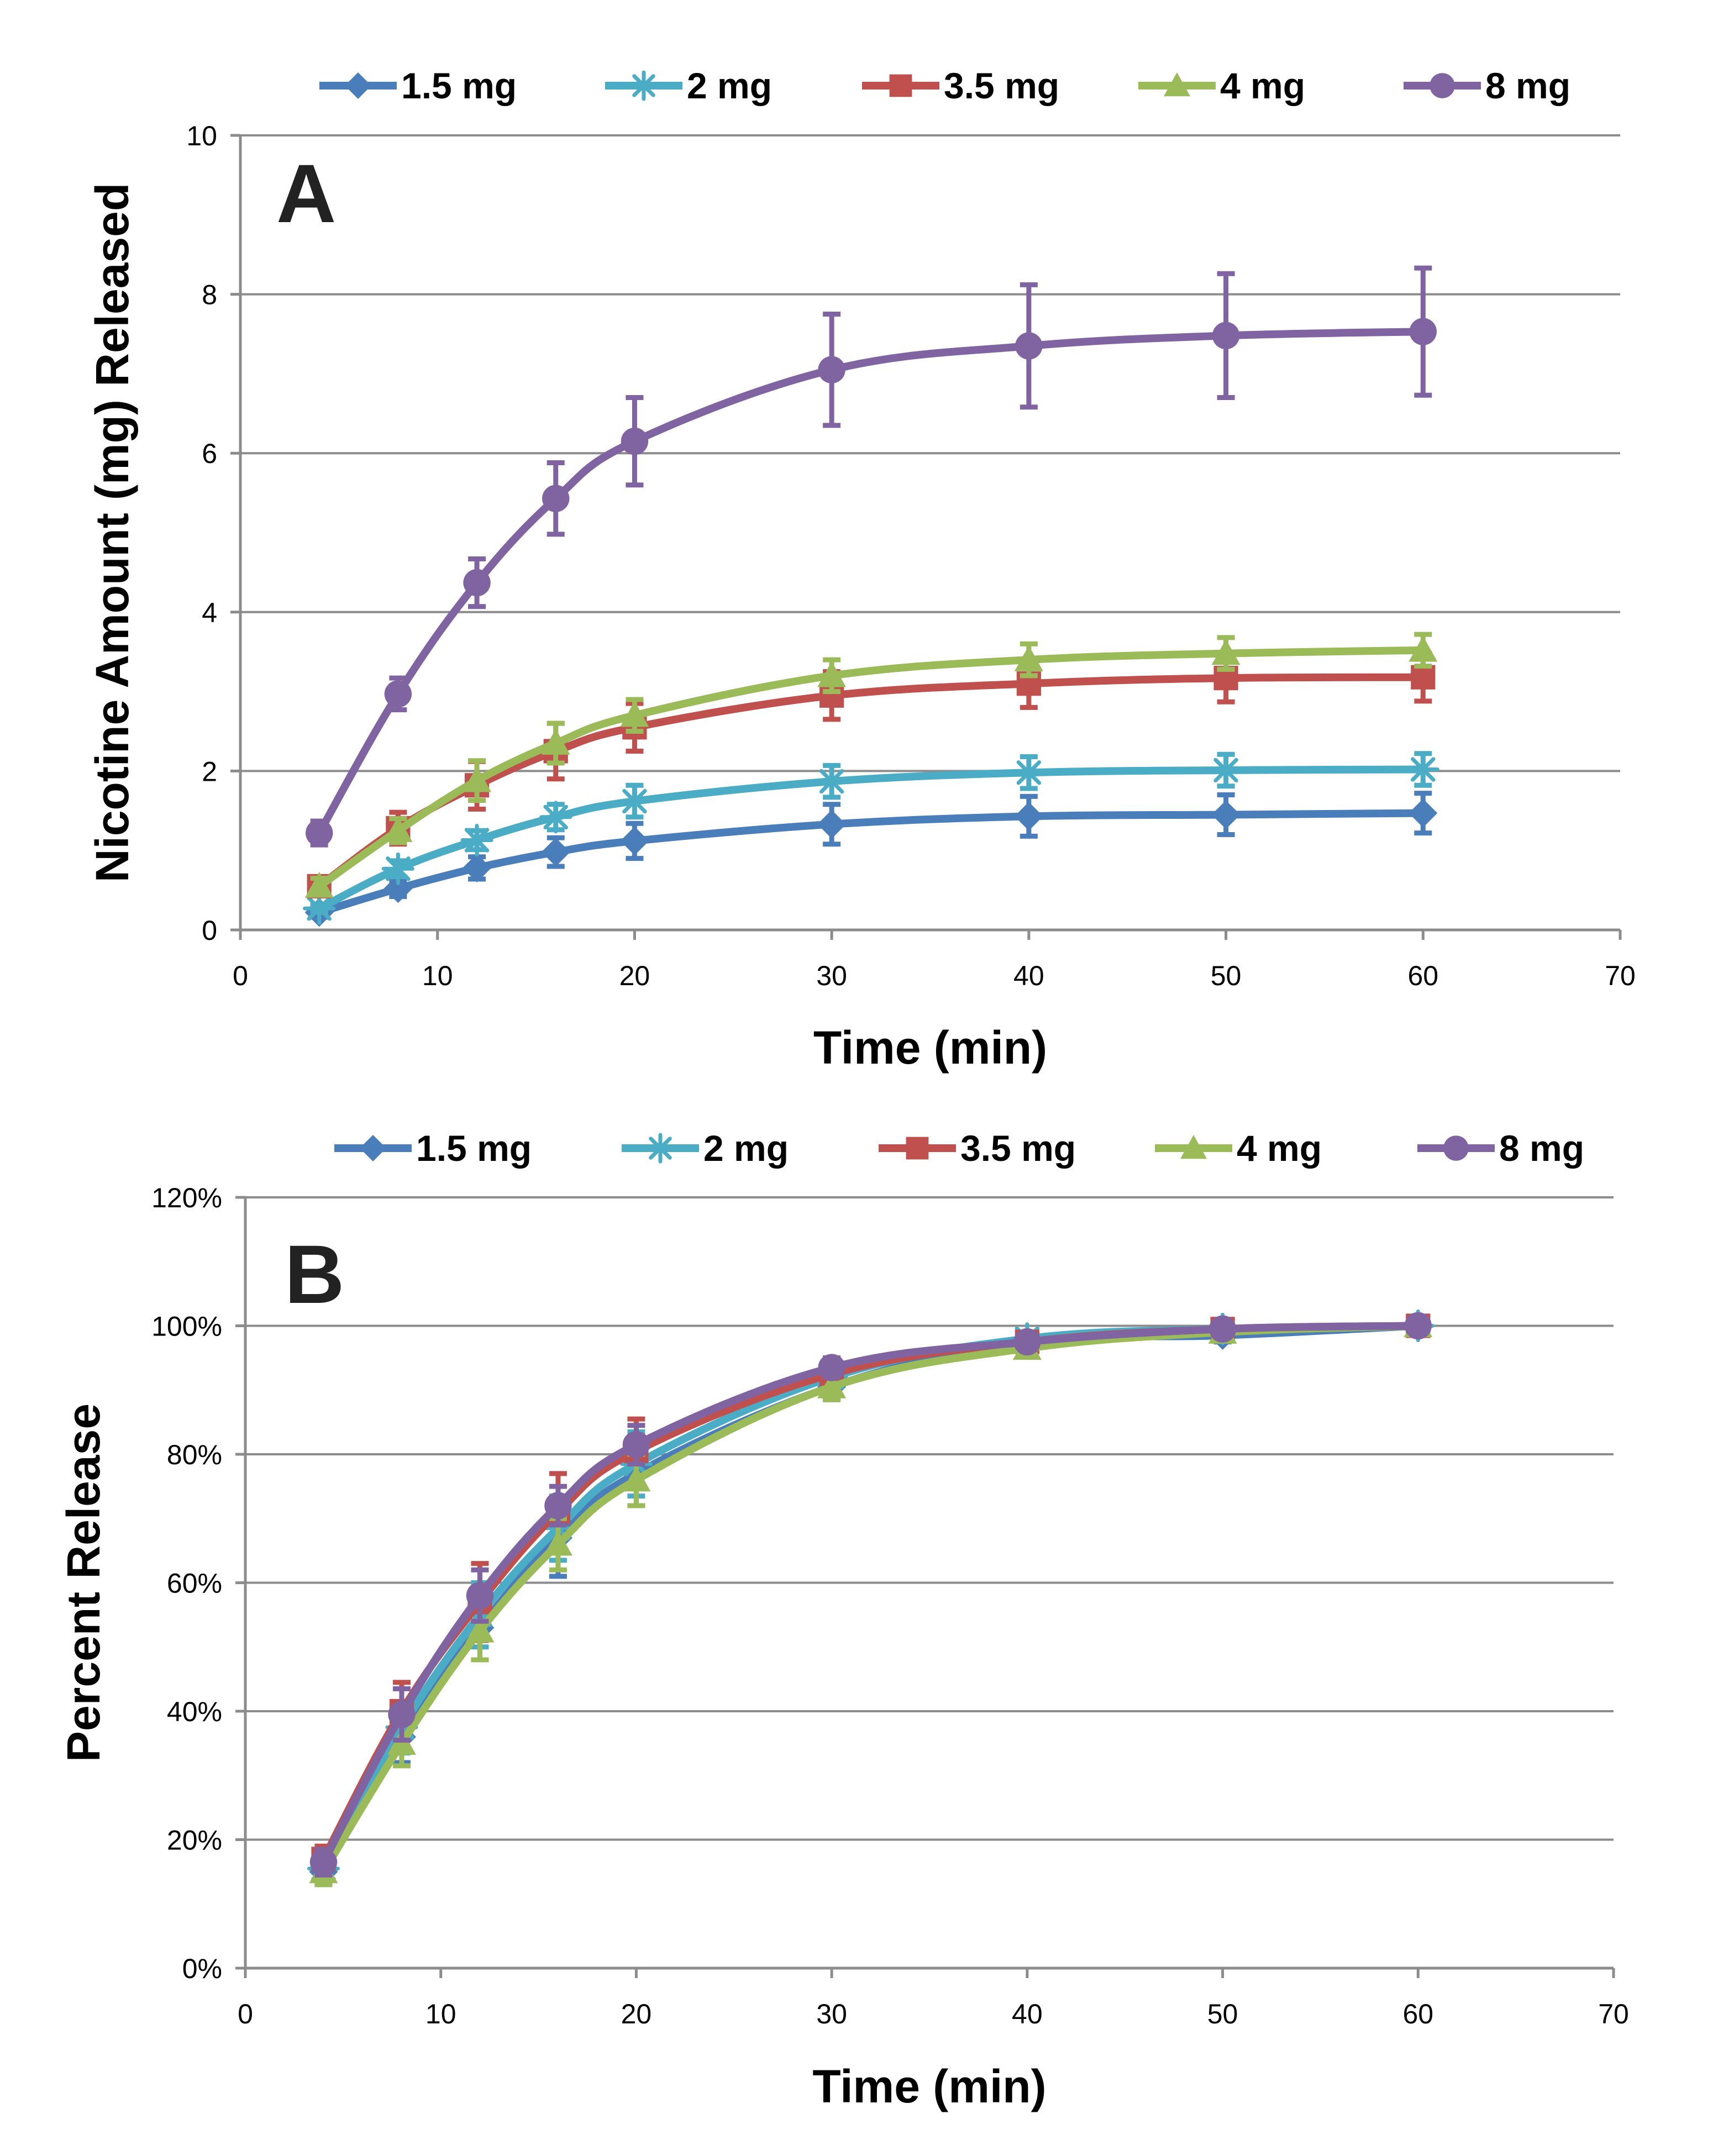 The image size is (1734, 2156). I want to click on panel-a-y-tick-label: 6, so click(209, 453).